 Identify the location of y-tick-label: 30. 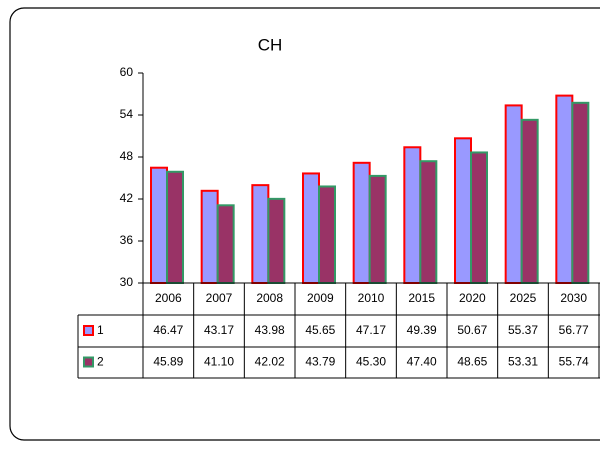
(127, 282).